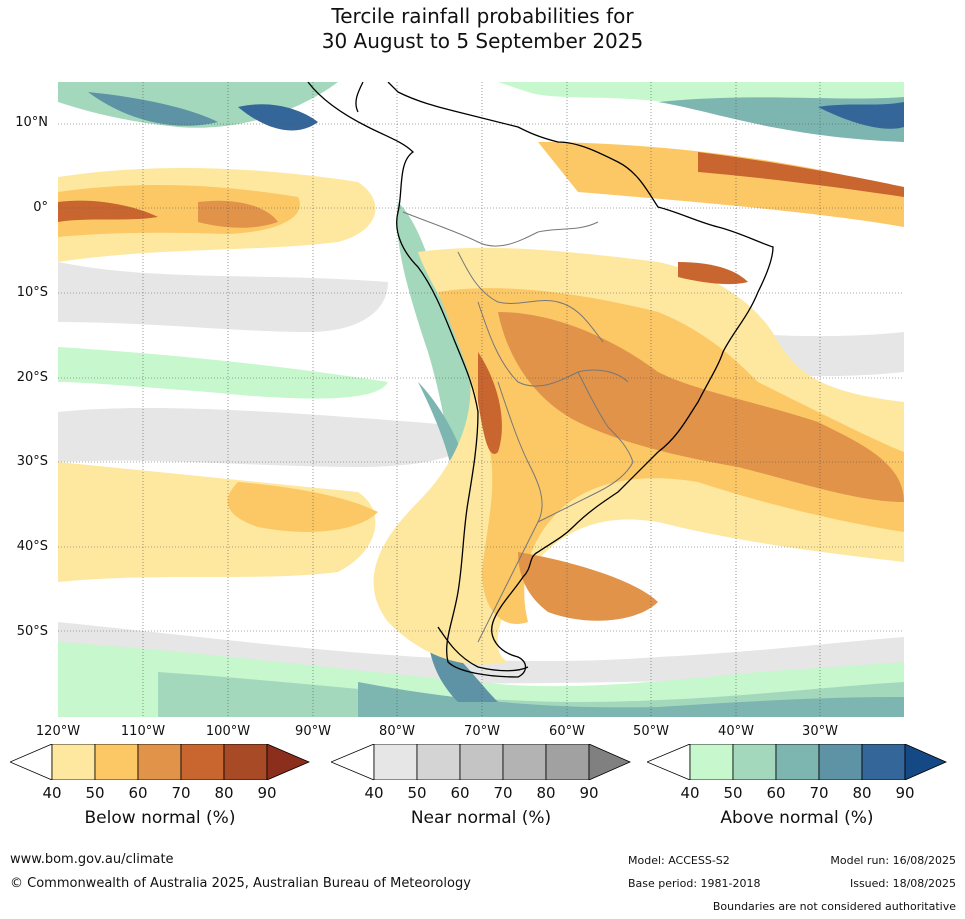 The height and width of the screenshot is (919, 965). Describe the element at coordinates (694, 883) in the screenshot. I see `base-period-text: Base period: 1981-2018` at that location.